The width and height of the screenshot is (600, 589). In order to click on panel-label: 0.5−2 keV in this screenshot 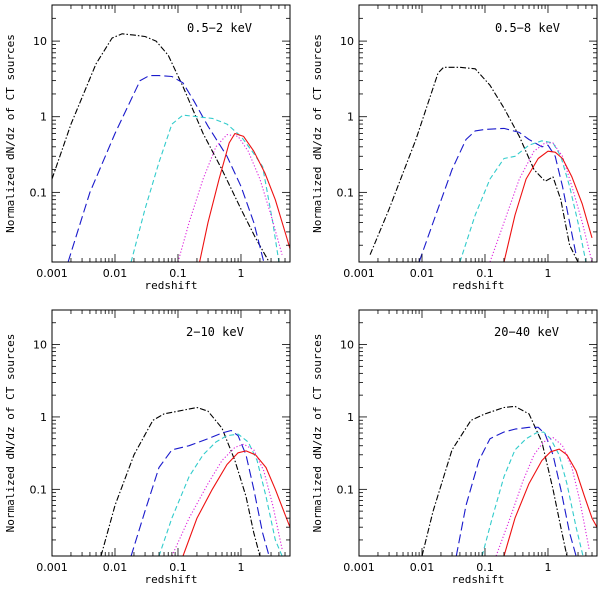, I will do `click(219, 28)`.